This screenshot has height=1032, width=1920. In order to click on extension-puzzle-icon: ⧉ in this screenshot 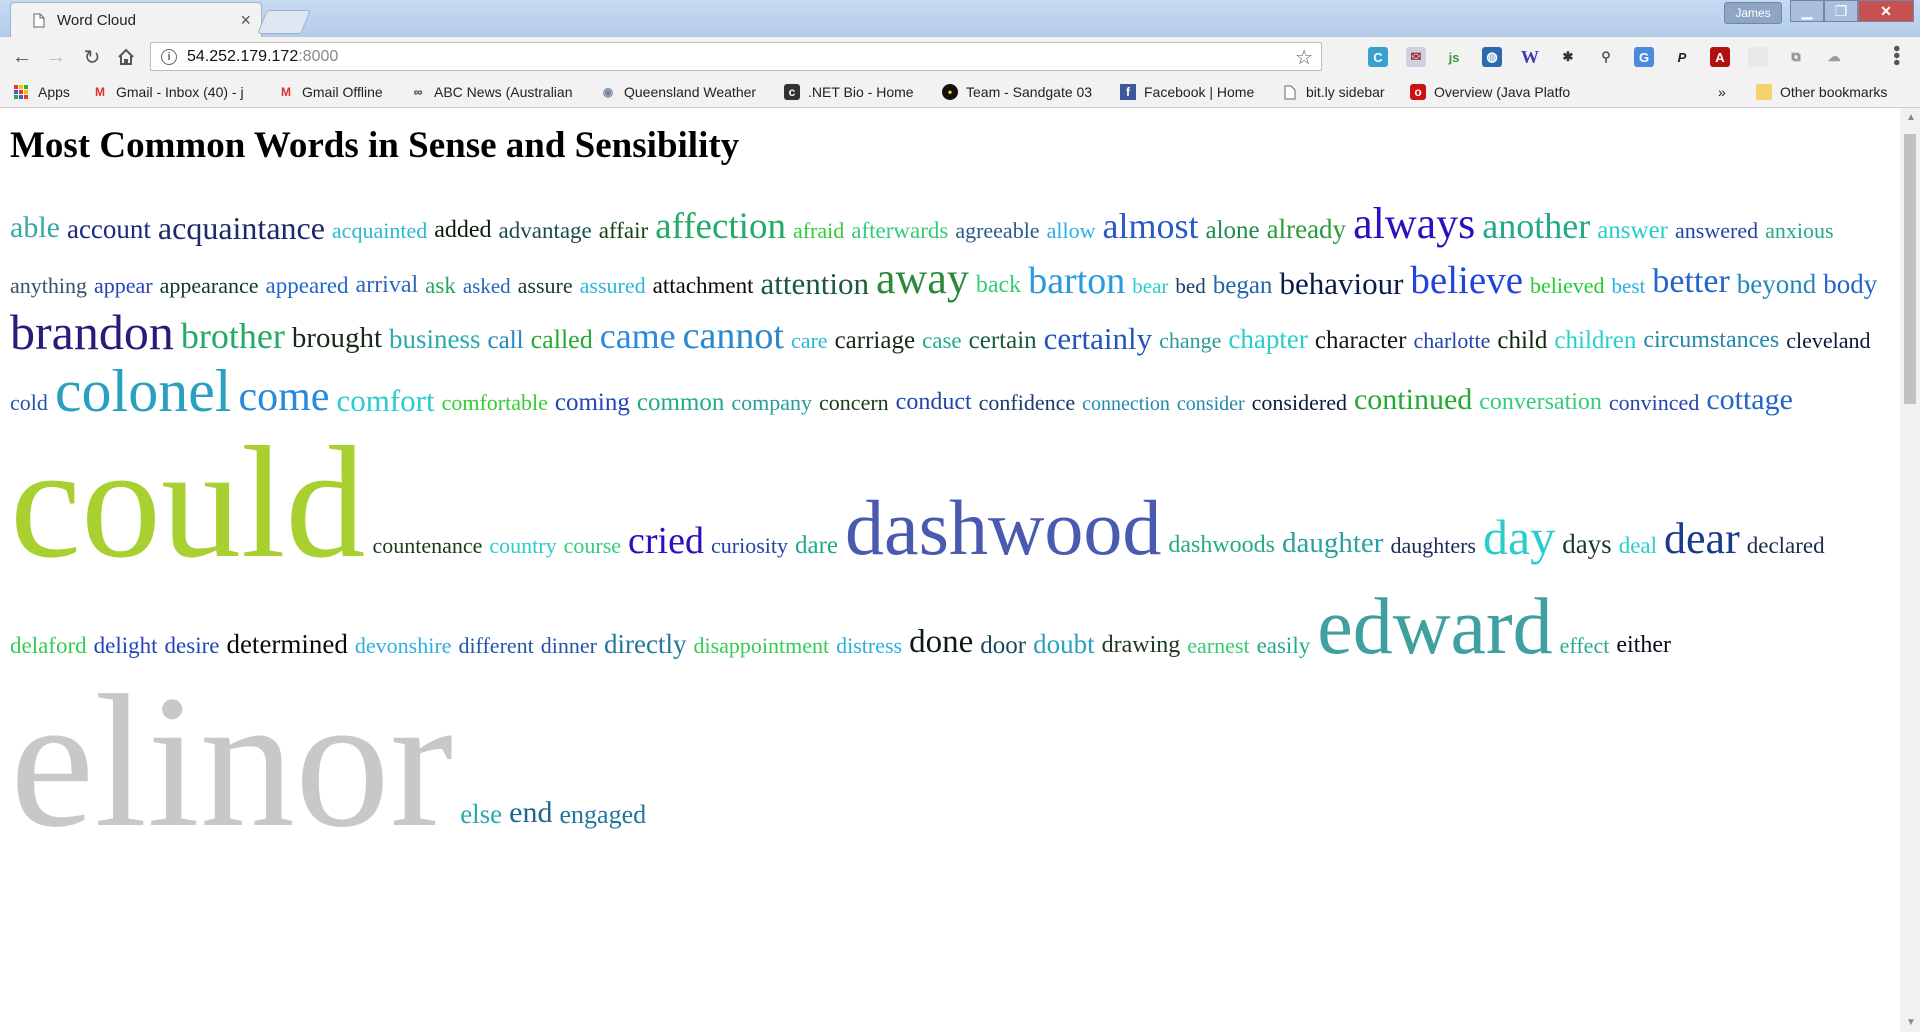, I will do `click(1796, 56)`.